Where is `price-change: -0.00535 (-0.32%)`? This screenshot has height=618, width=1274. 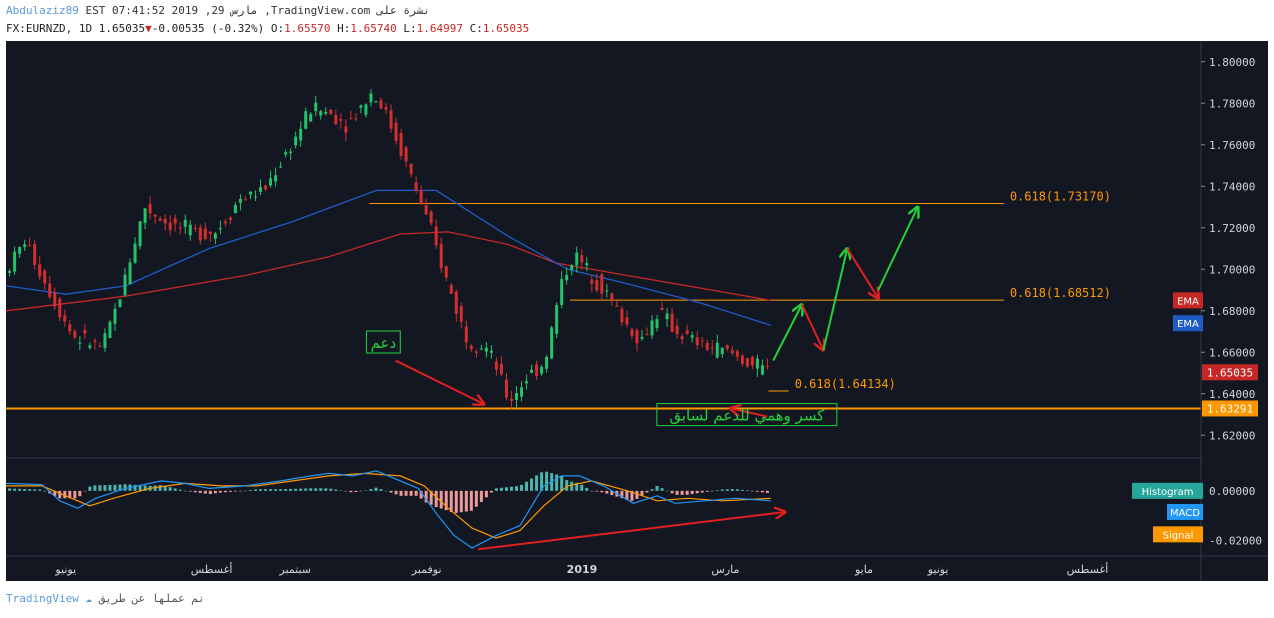
price-change: -0.00535 (-0.32%) is located at coordinates (208, 28).